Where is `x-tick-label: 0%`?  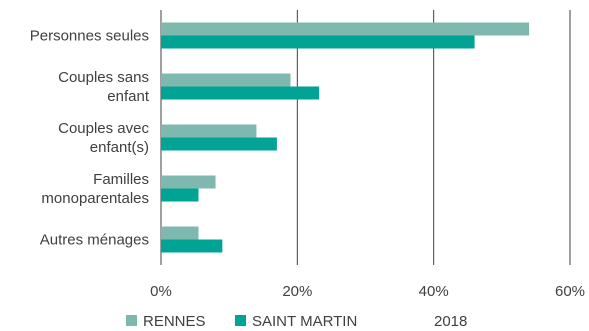
x-tick-label: 0% is located at coordinates (161, 291).